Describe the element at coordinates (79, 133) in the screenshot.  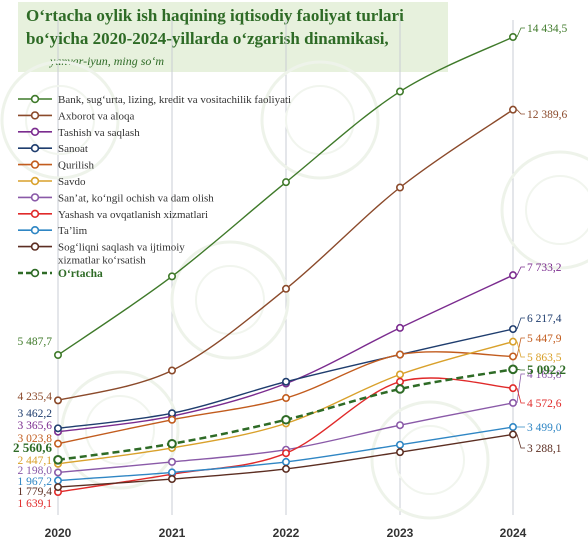
I see `legend-item: Tashish va saqlash` at that location.